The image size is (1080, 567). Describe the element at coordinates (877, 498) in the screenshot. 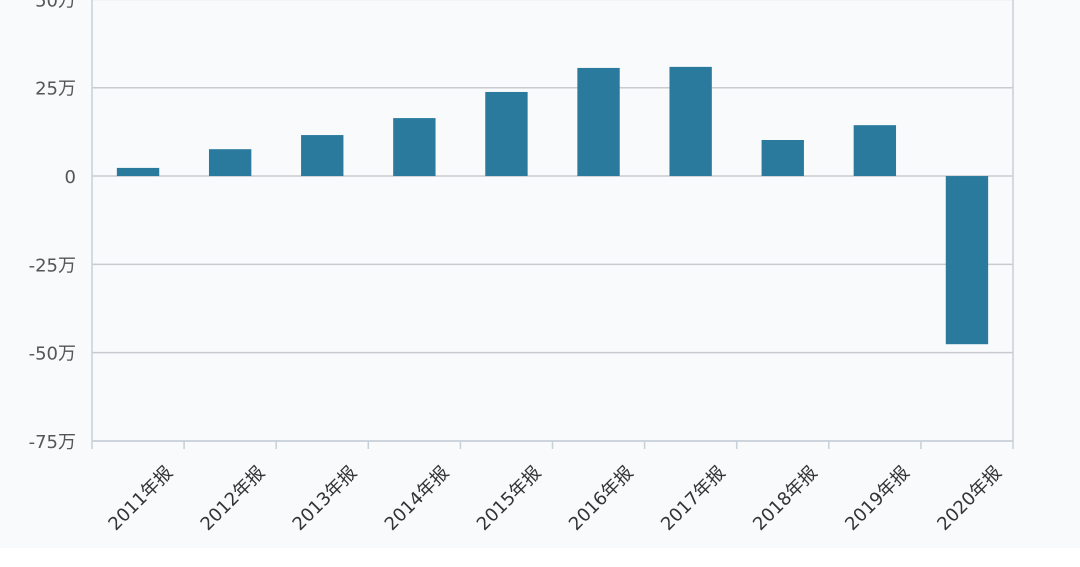

I see `x-tick-label: 2019年报` at that location.